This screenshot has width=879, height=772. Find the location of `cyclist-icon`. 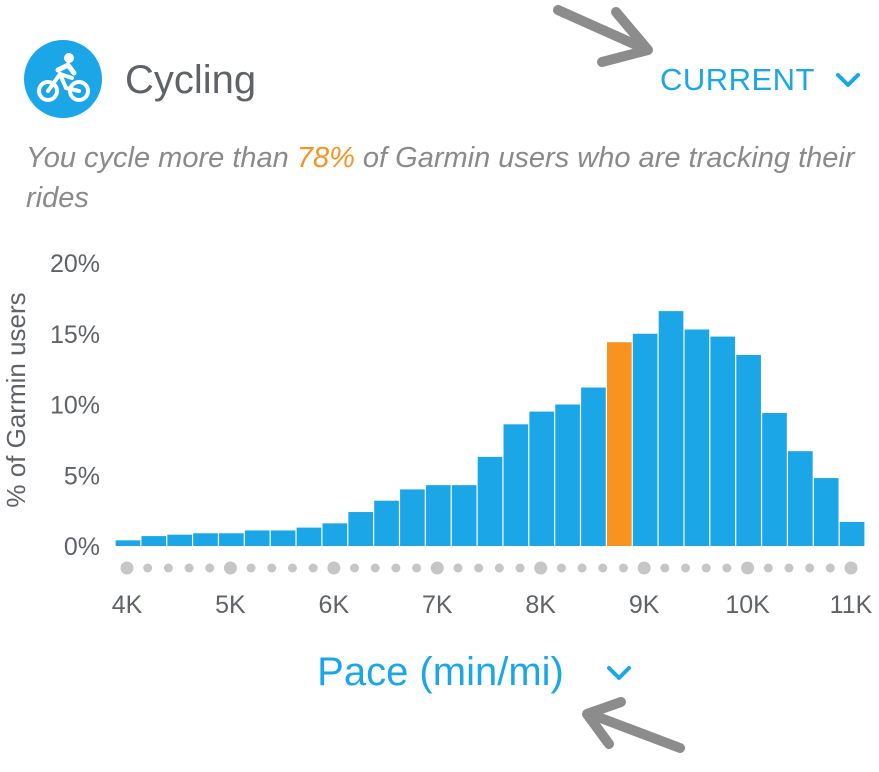

cyclist-icon is located at coordinates (63, 79).